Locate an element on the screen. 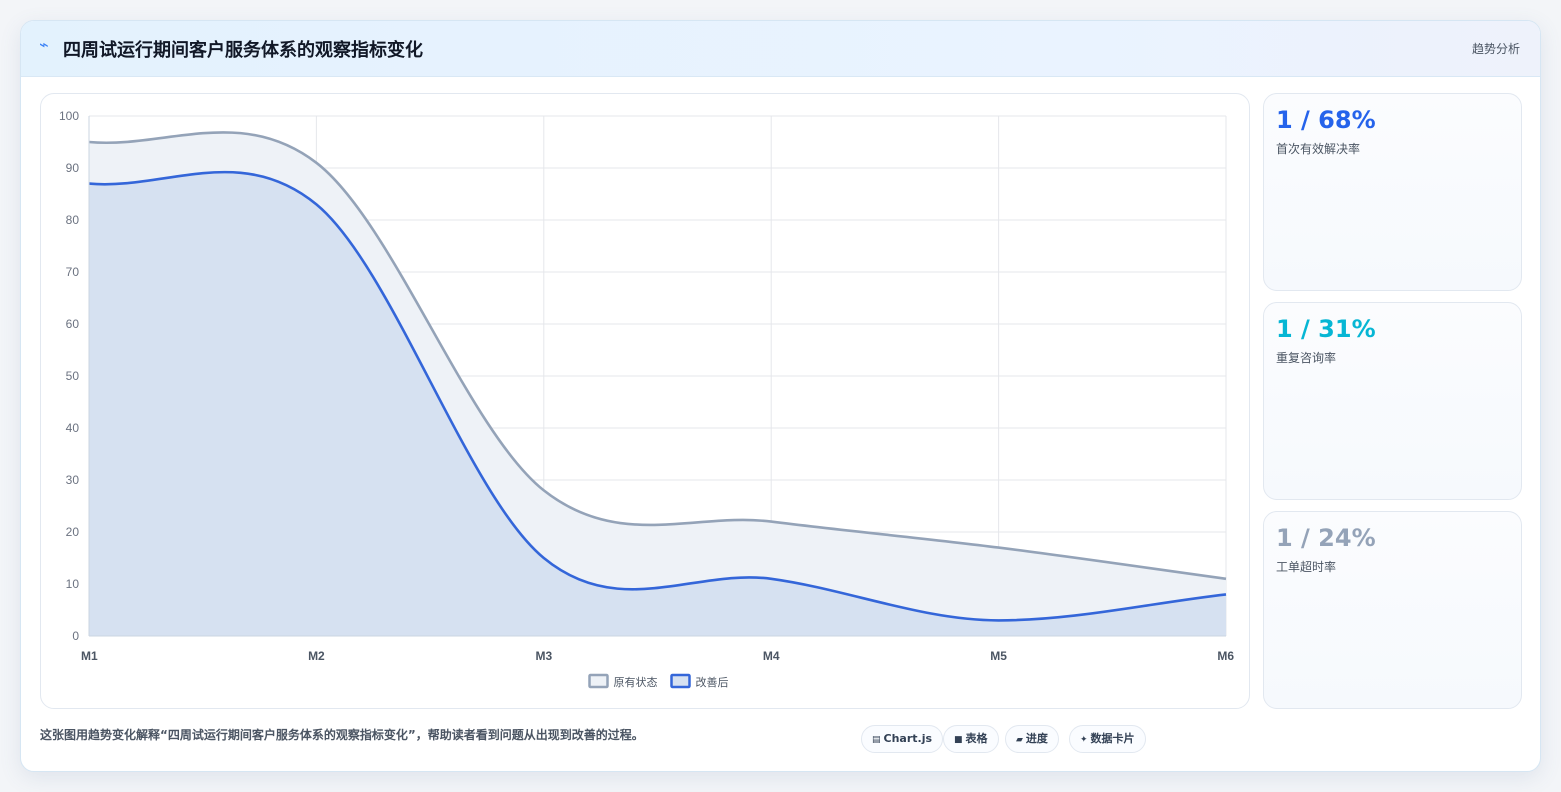 The width and height of the screenshot is (1561, 792). header-tag: 趋势分析 is located at coordinates (1495, 49).